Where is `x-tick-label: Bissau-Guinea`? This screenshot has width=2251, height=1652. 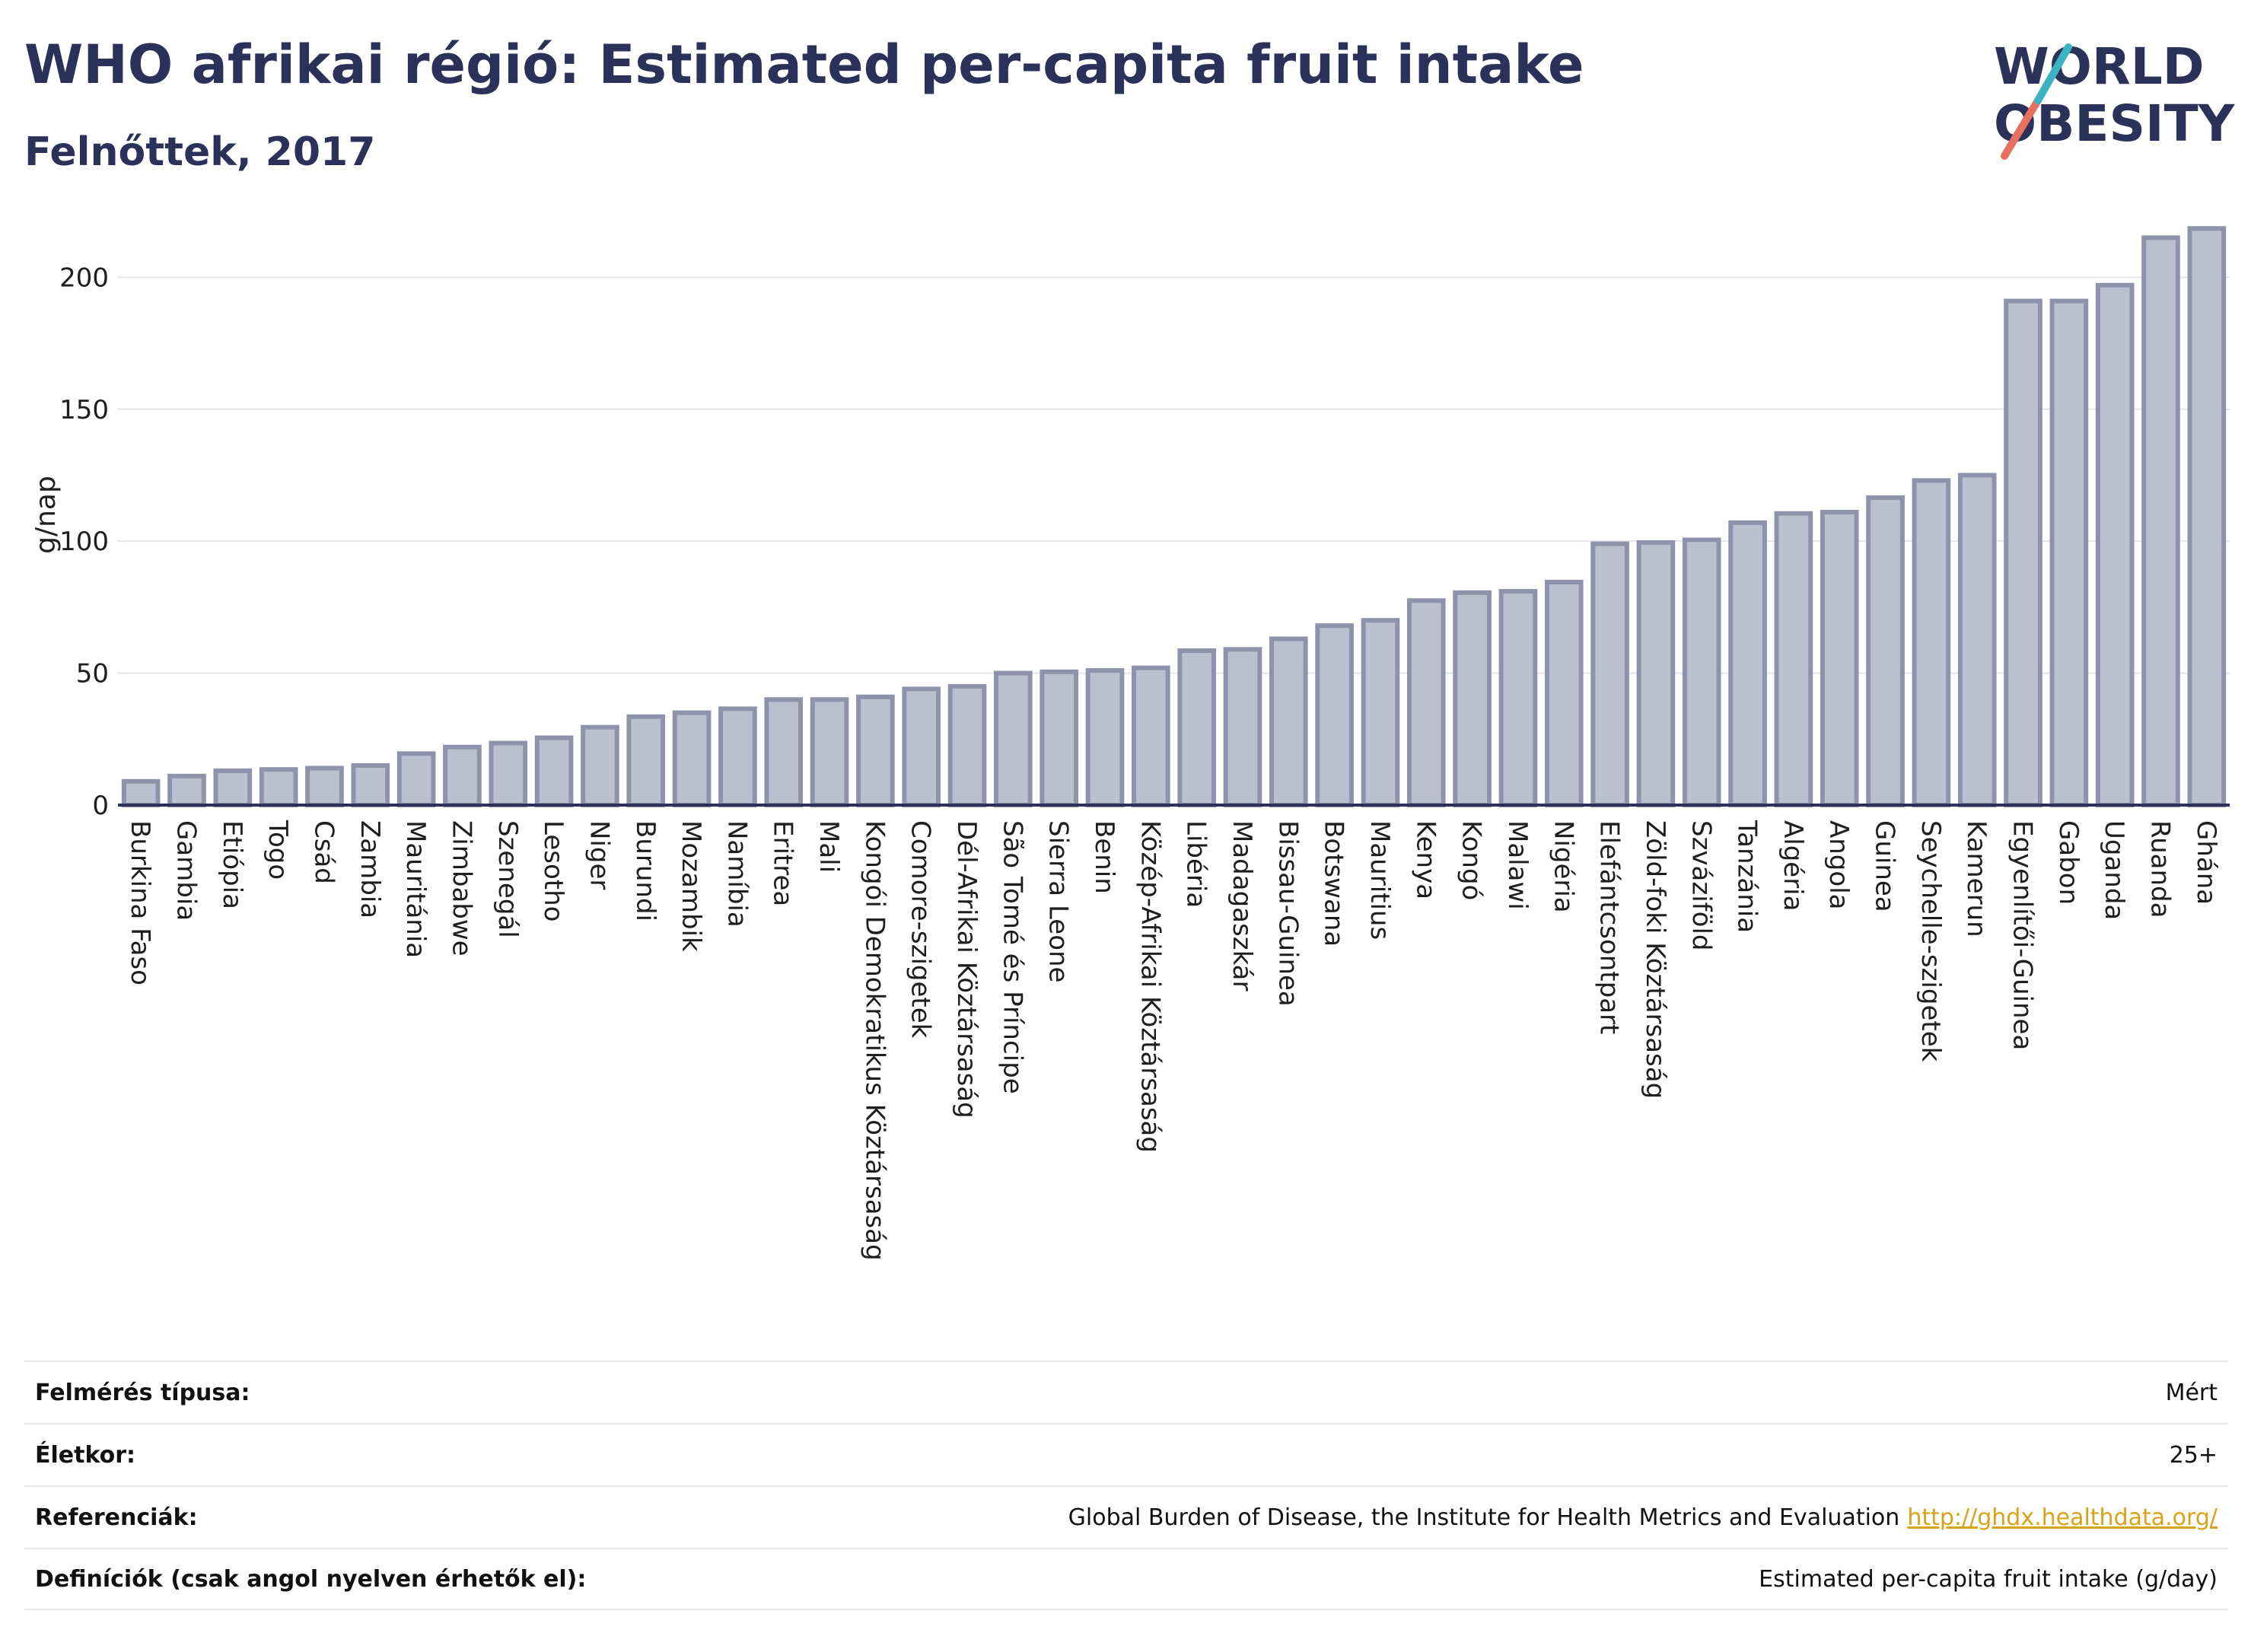 x-tick-label: Bissau-Guinea is located at coordinates (1287, 913).